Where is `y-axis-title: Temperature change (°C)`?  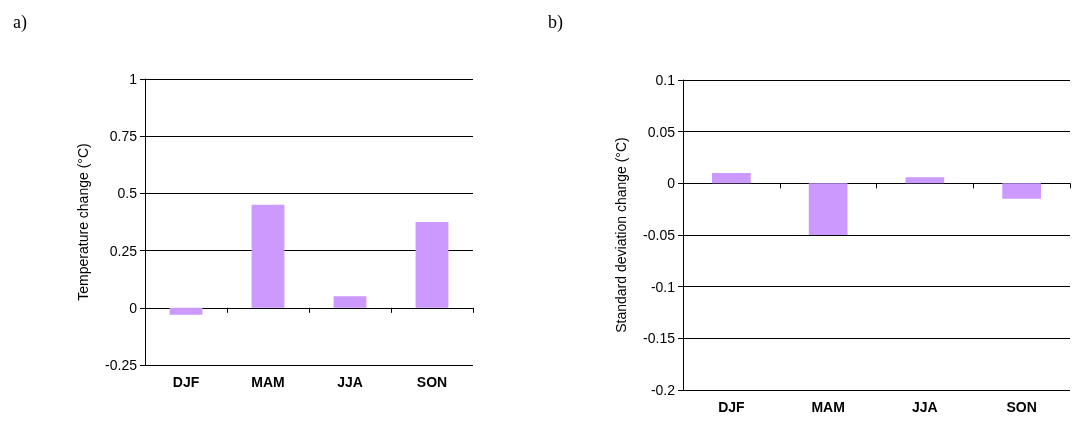
y-axis-title: Temperature change (°C) is located at coordinates (83, 222).